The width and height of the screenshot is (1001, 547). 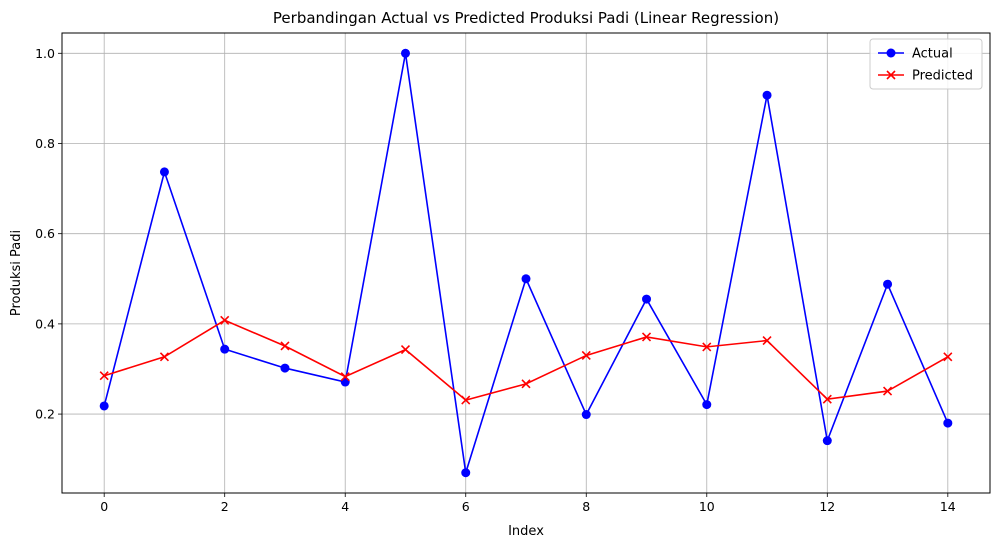 What do you see at coordinates (104, 506) in the screenshot?
I see `x-tick-label: 0` at bounding box center [104, 506].